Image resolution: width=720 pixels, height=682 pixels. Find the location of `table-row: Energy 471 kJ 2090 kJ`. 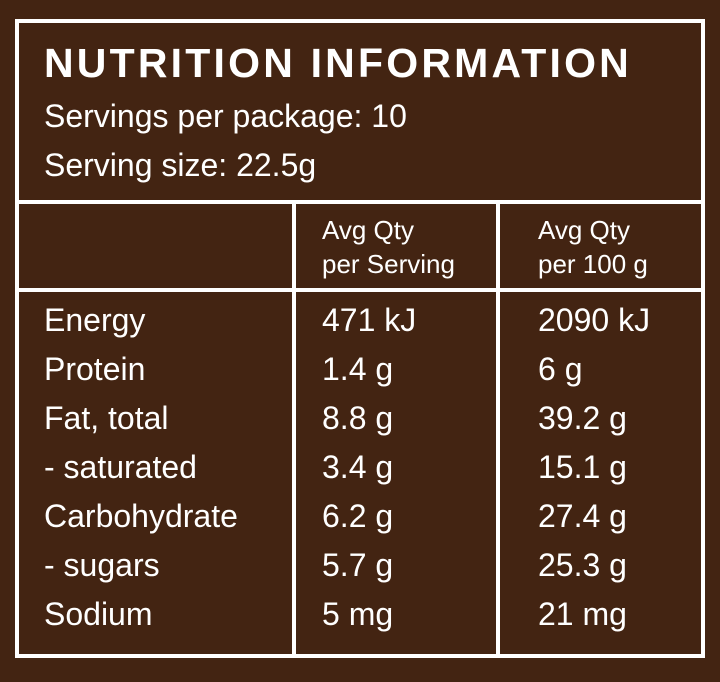

table-row: Energy 471 kJ 2090 kJ is located at coordinates (360, 326).